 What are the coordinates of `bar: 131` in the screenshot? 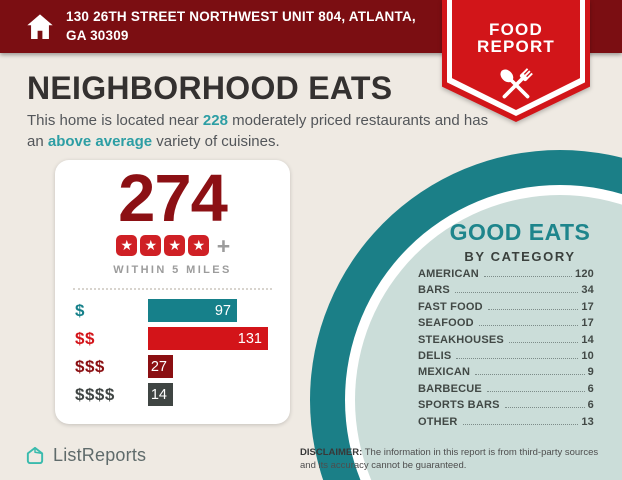 It's located at (208, 338).